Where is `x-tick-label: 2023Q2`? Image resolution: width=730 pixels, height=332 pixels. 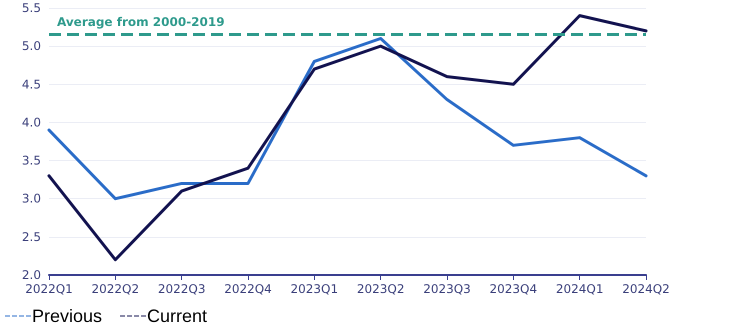
x-tick-label: 2023Q2 is located at coordinates (380, 289).